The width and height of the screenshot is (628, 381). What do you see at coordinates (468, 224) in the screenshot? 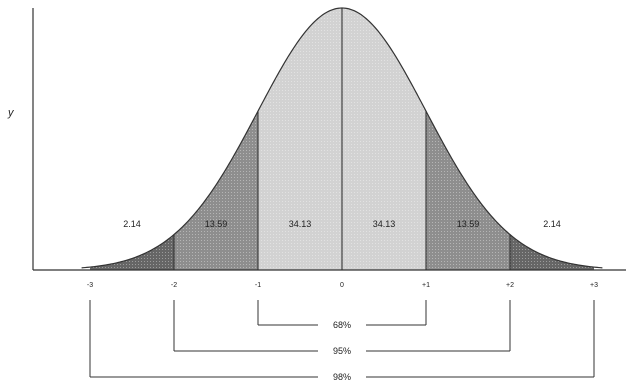
I see `region-label-5: 13.59` at bounding box center [468, 224].